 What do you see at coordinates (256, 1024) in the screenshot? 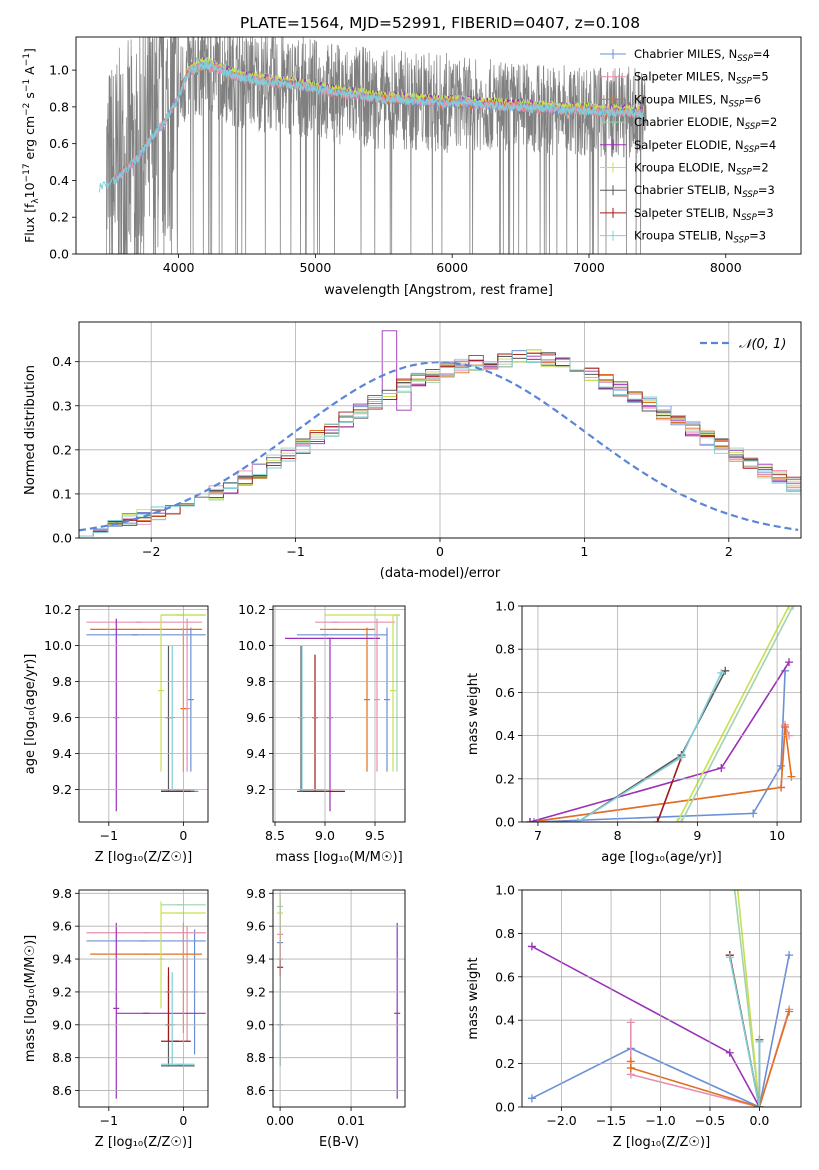
I see `y-tick-label: 9.0` at bounding box center [256, 1024].